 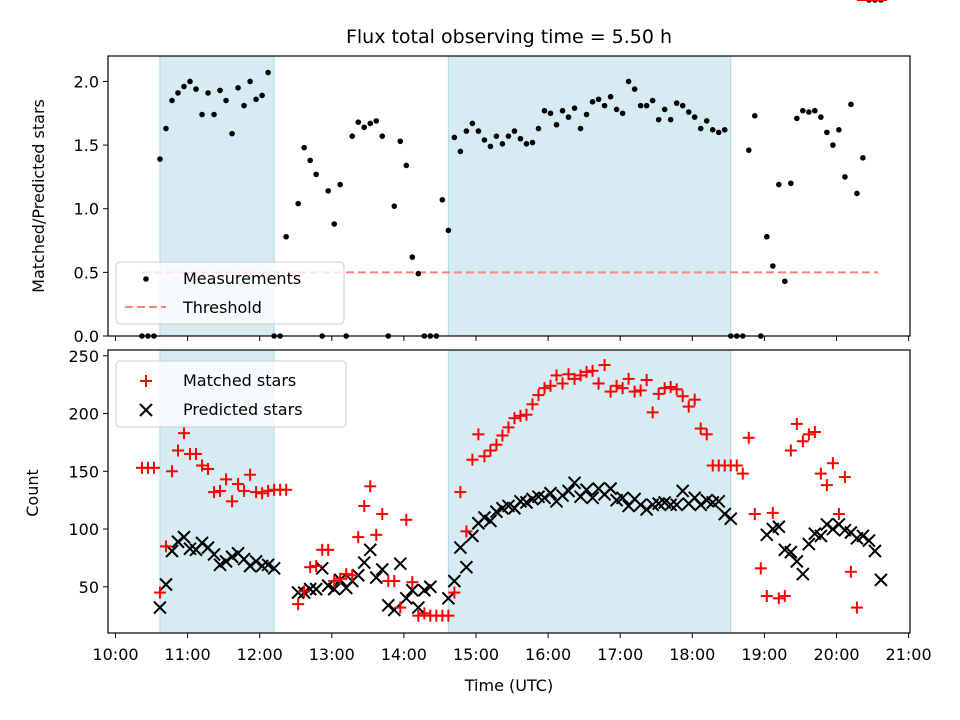 What do you see at coordinates (243, 409) in the screenshot?
I see `legend-predicted: Predicted stars` at bounding box center [243, 409].